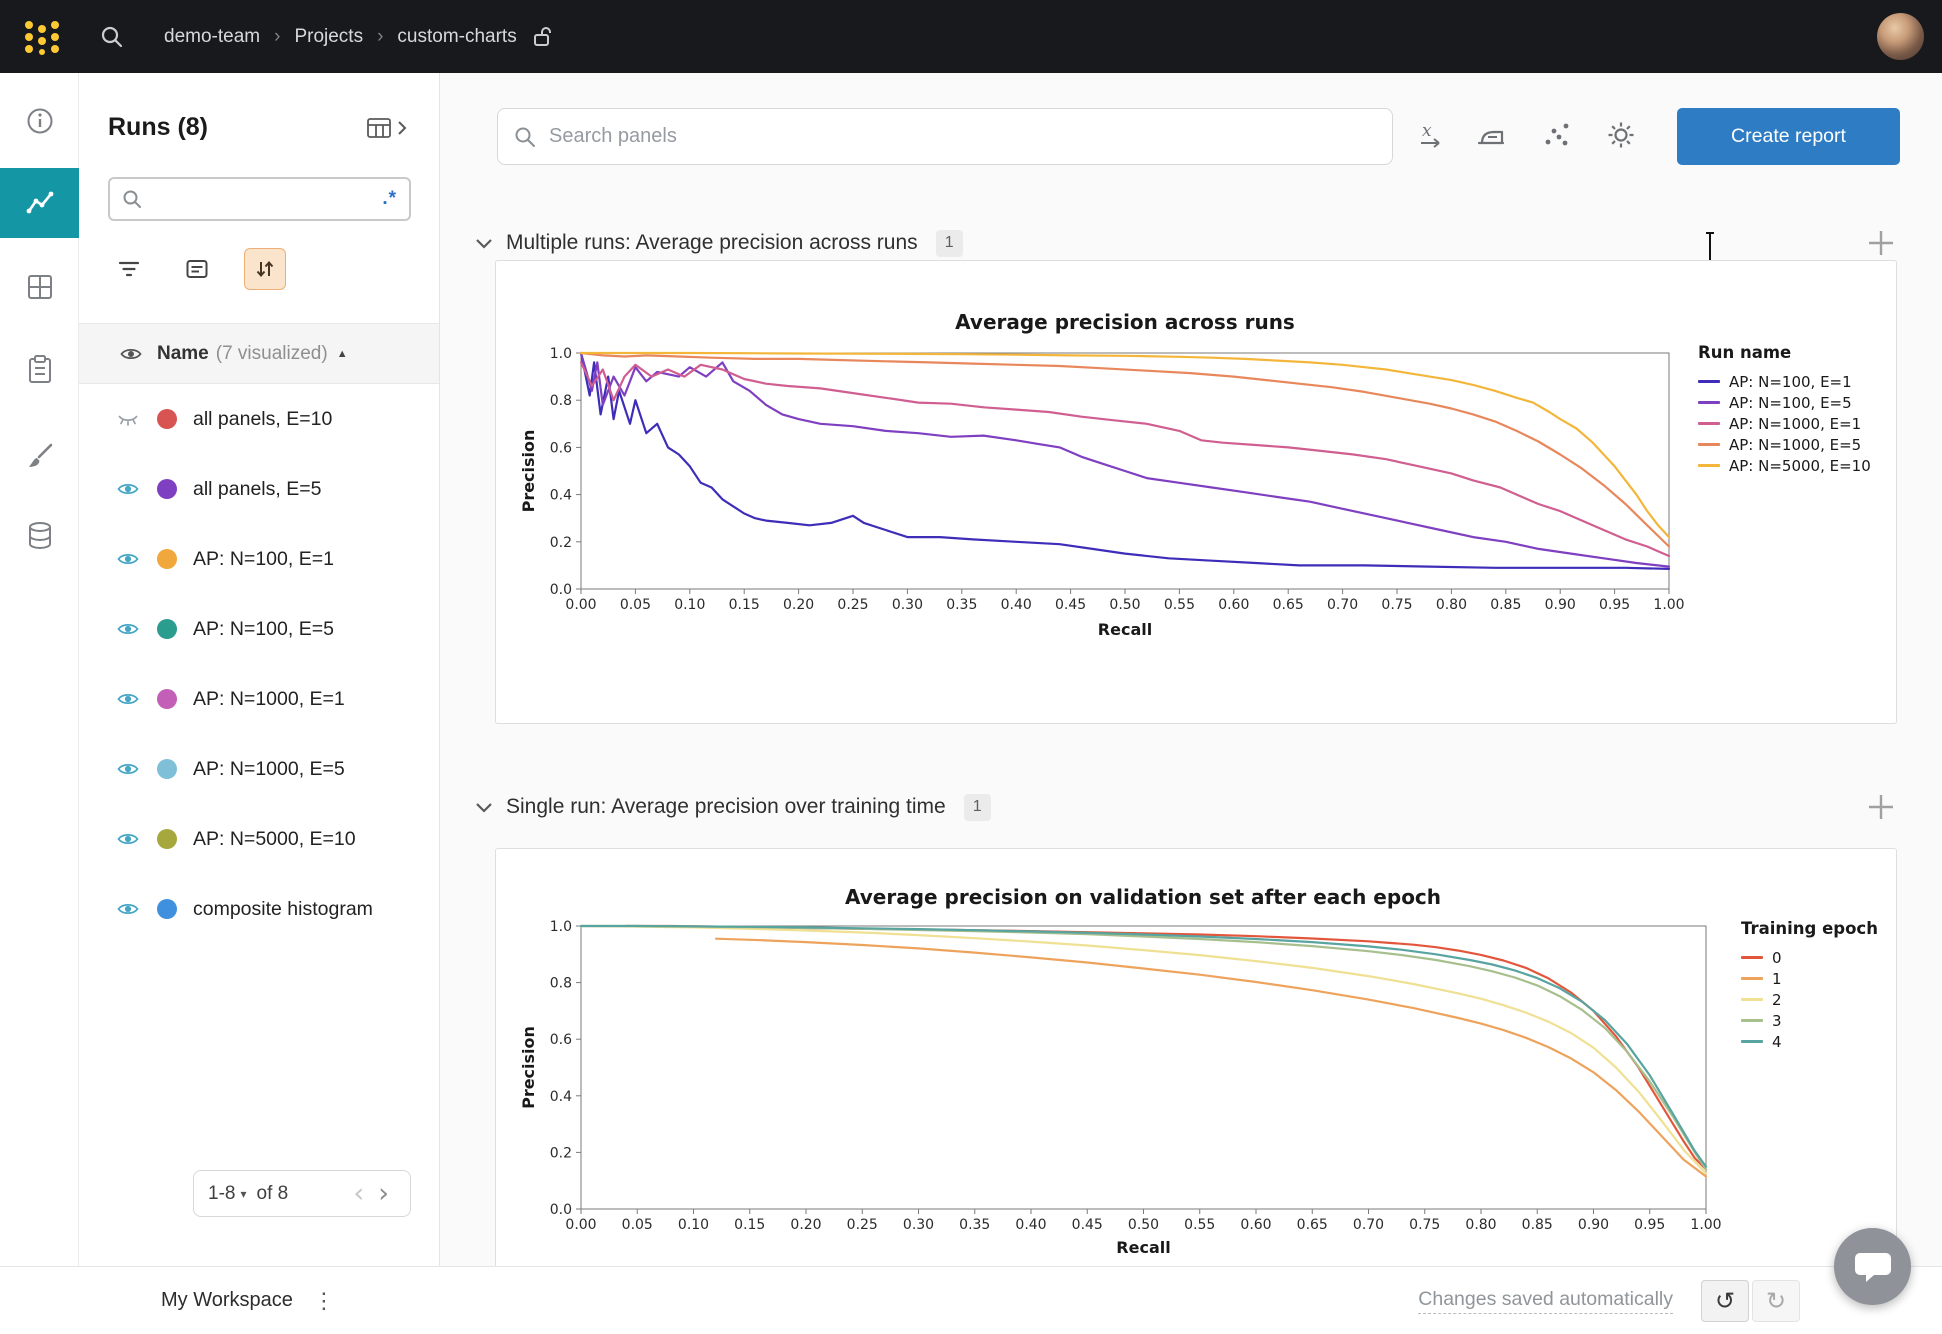 This screenshot has height=1334, width=1942. What do you see at coordinates (1809, 978) in the screenshot?
I see `legend-entry: 1` at bounding box center [1809, 978].